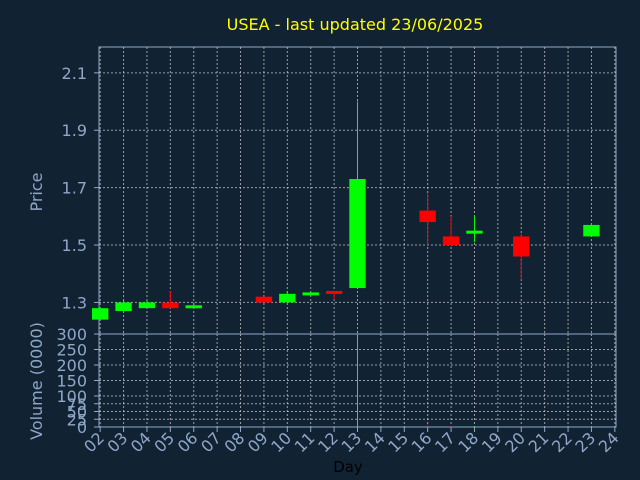  Describe the element at coordinates (355, 24) in the screenshot. I see `chart-title: USEA - last updated 23/06/2025` at that location.